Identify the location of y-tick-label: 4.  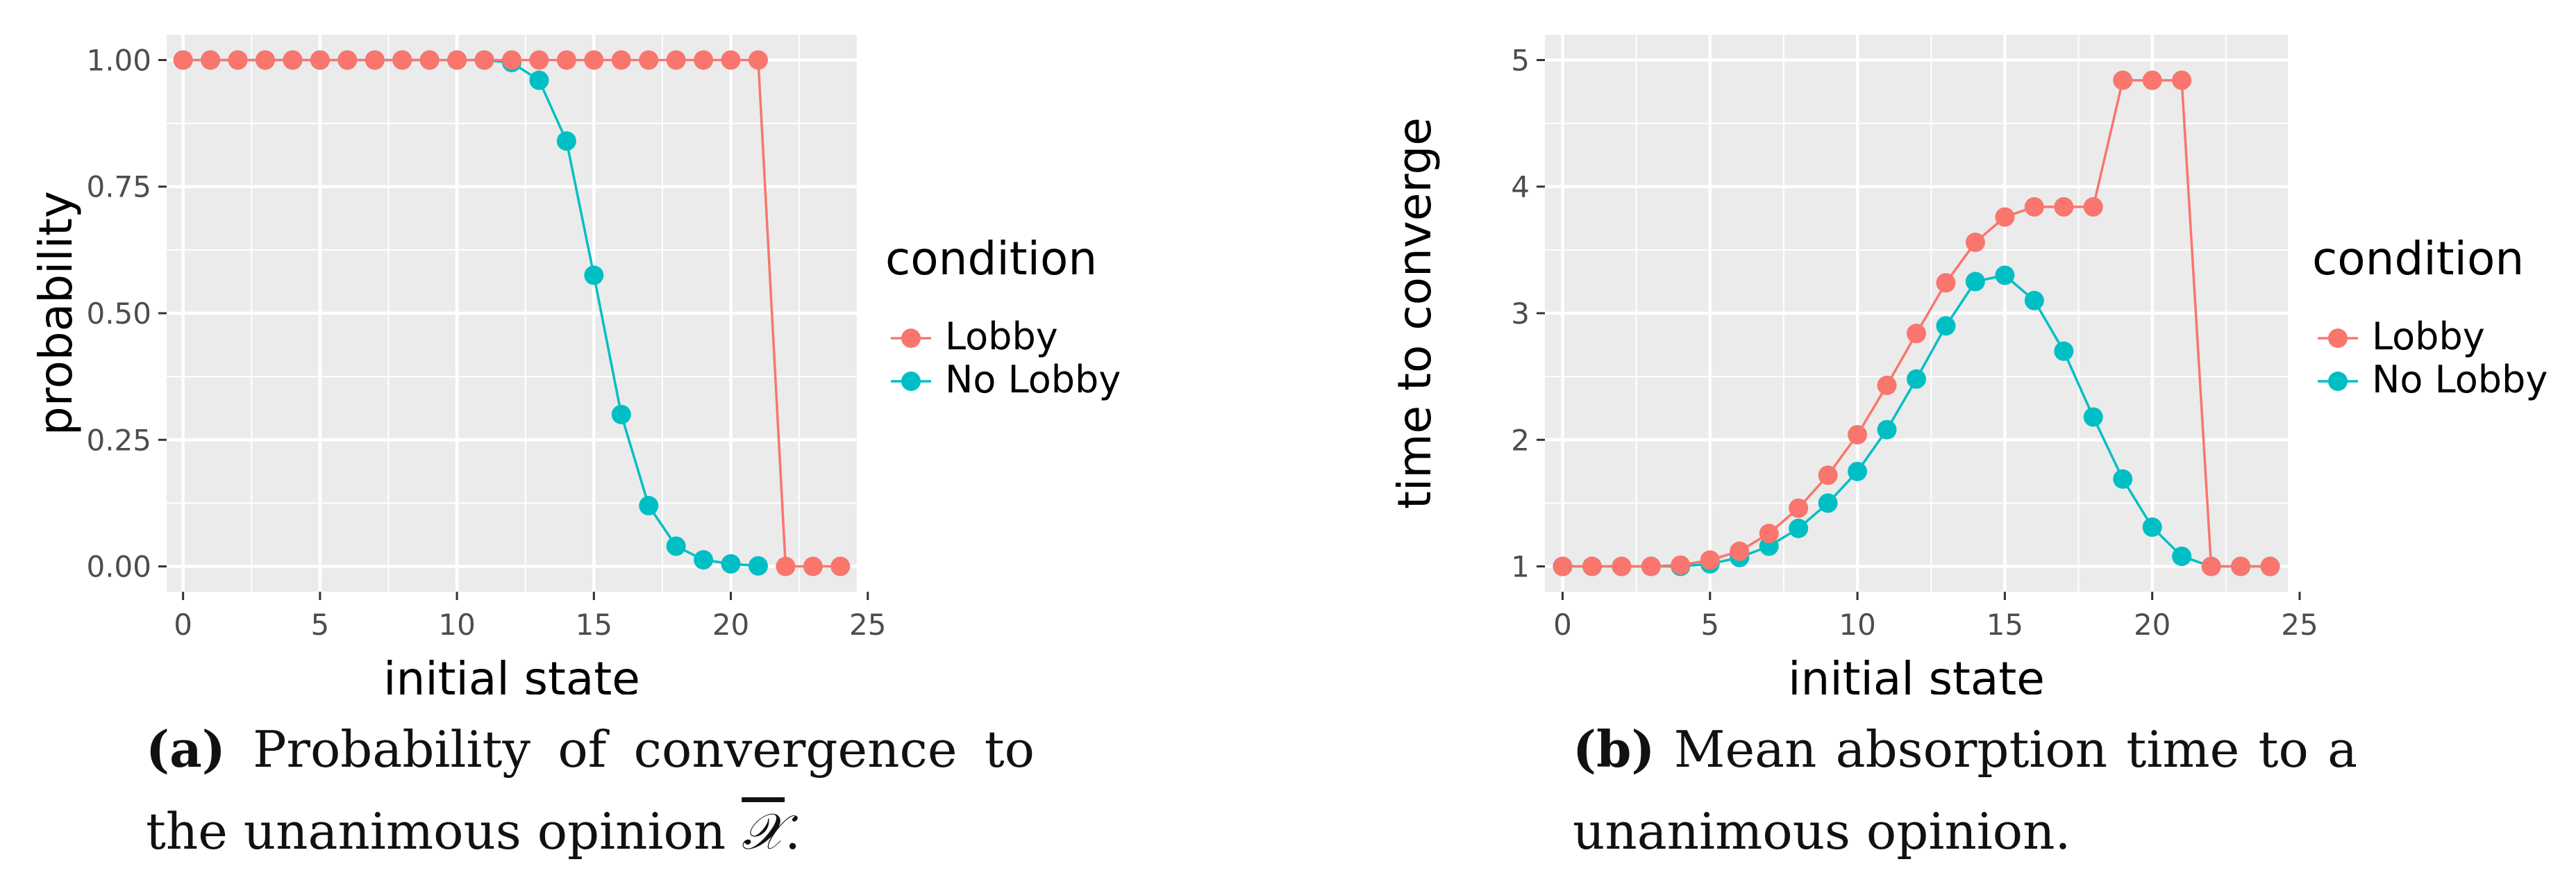
(1520, 187).